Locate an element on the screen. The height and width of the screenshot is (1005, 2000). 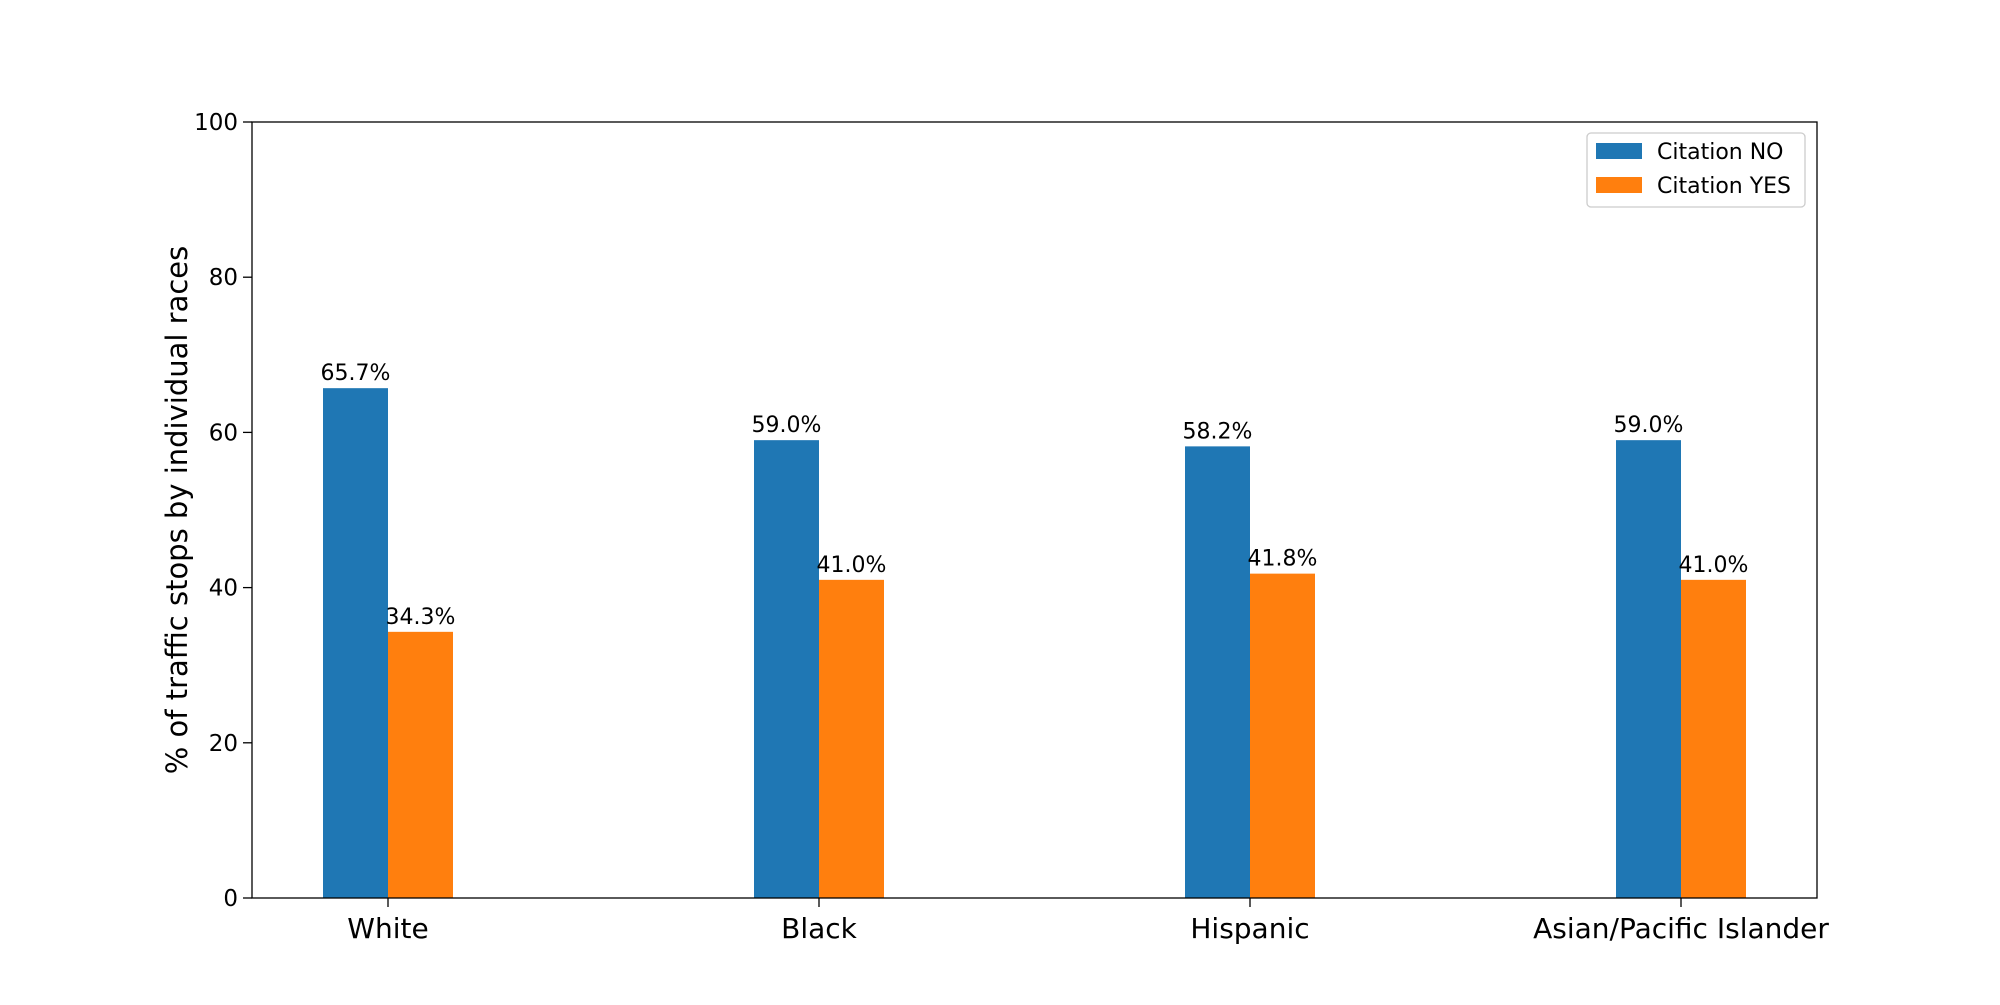
y-tick-label: 0 is located at coordinates (230, 899).